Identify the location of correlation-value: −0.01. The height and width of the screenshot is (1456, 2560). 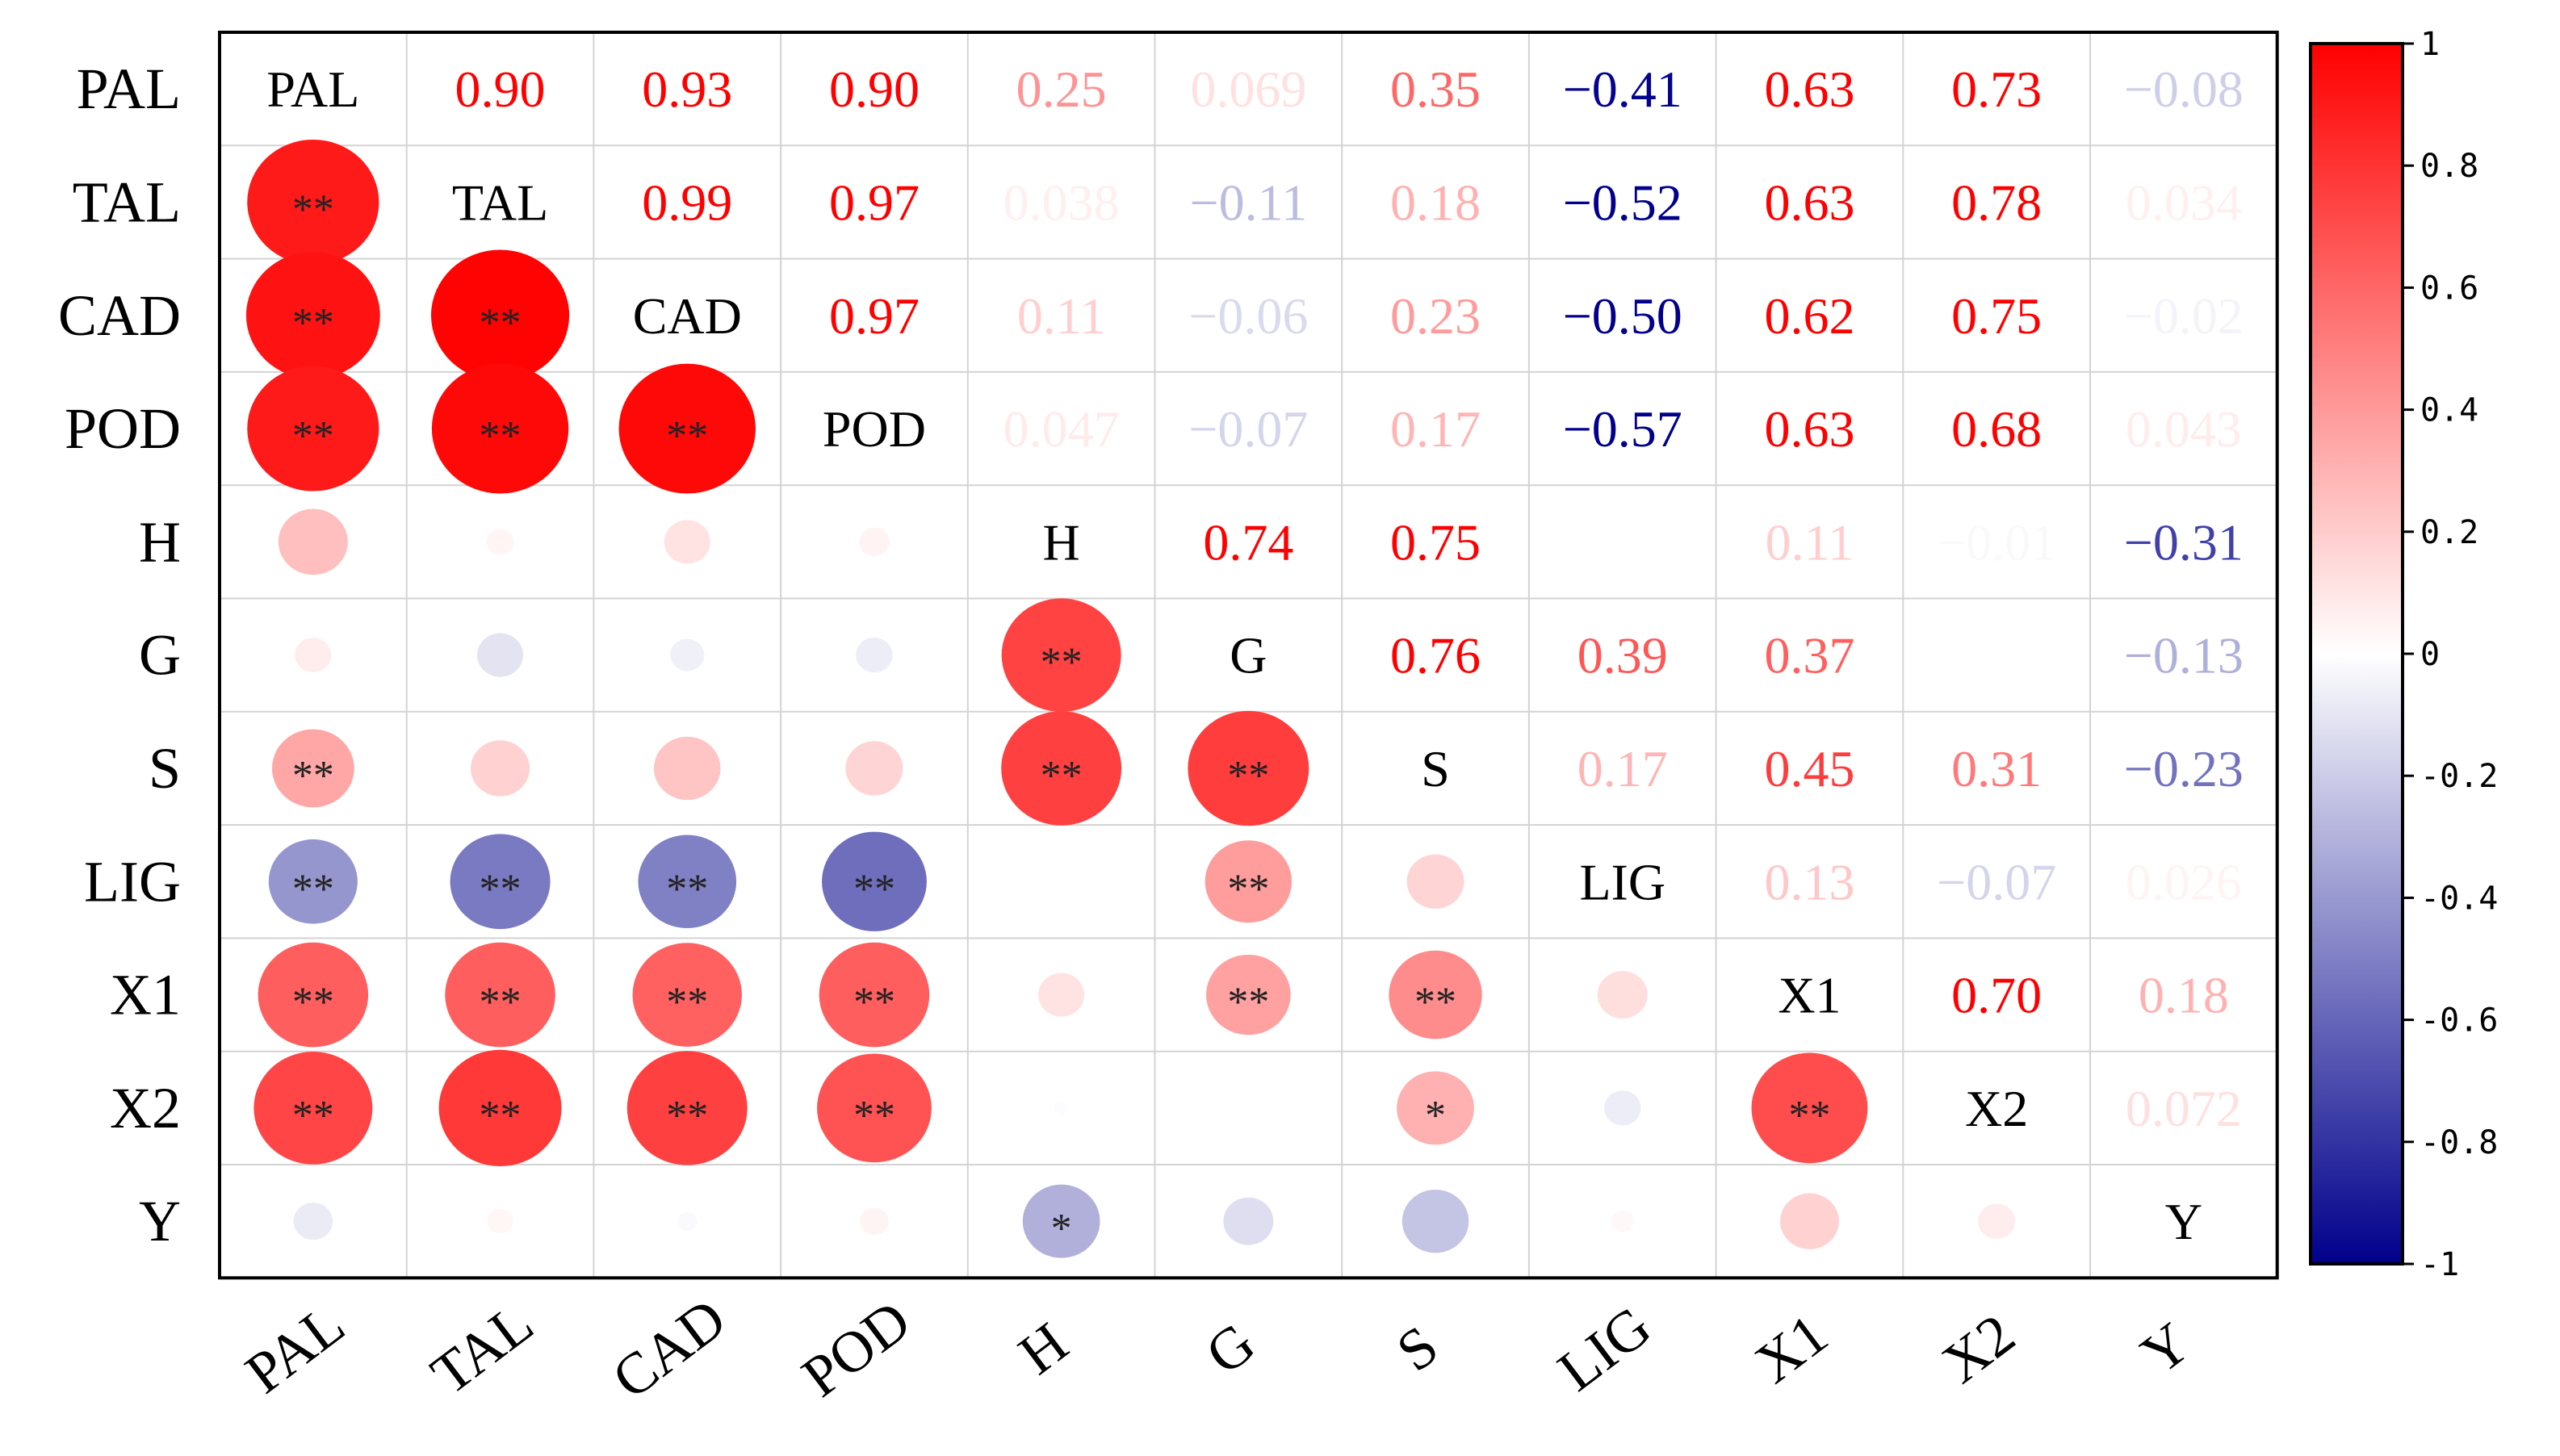
(1996, 542).